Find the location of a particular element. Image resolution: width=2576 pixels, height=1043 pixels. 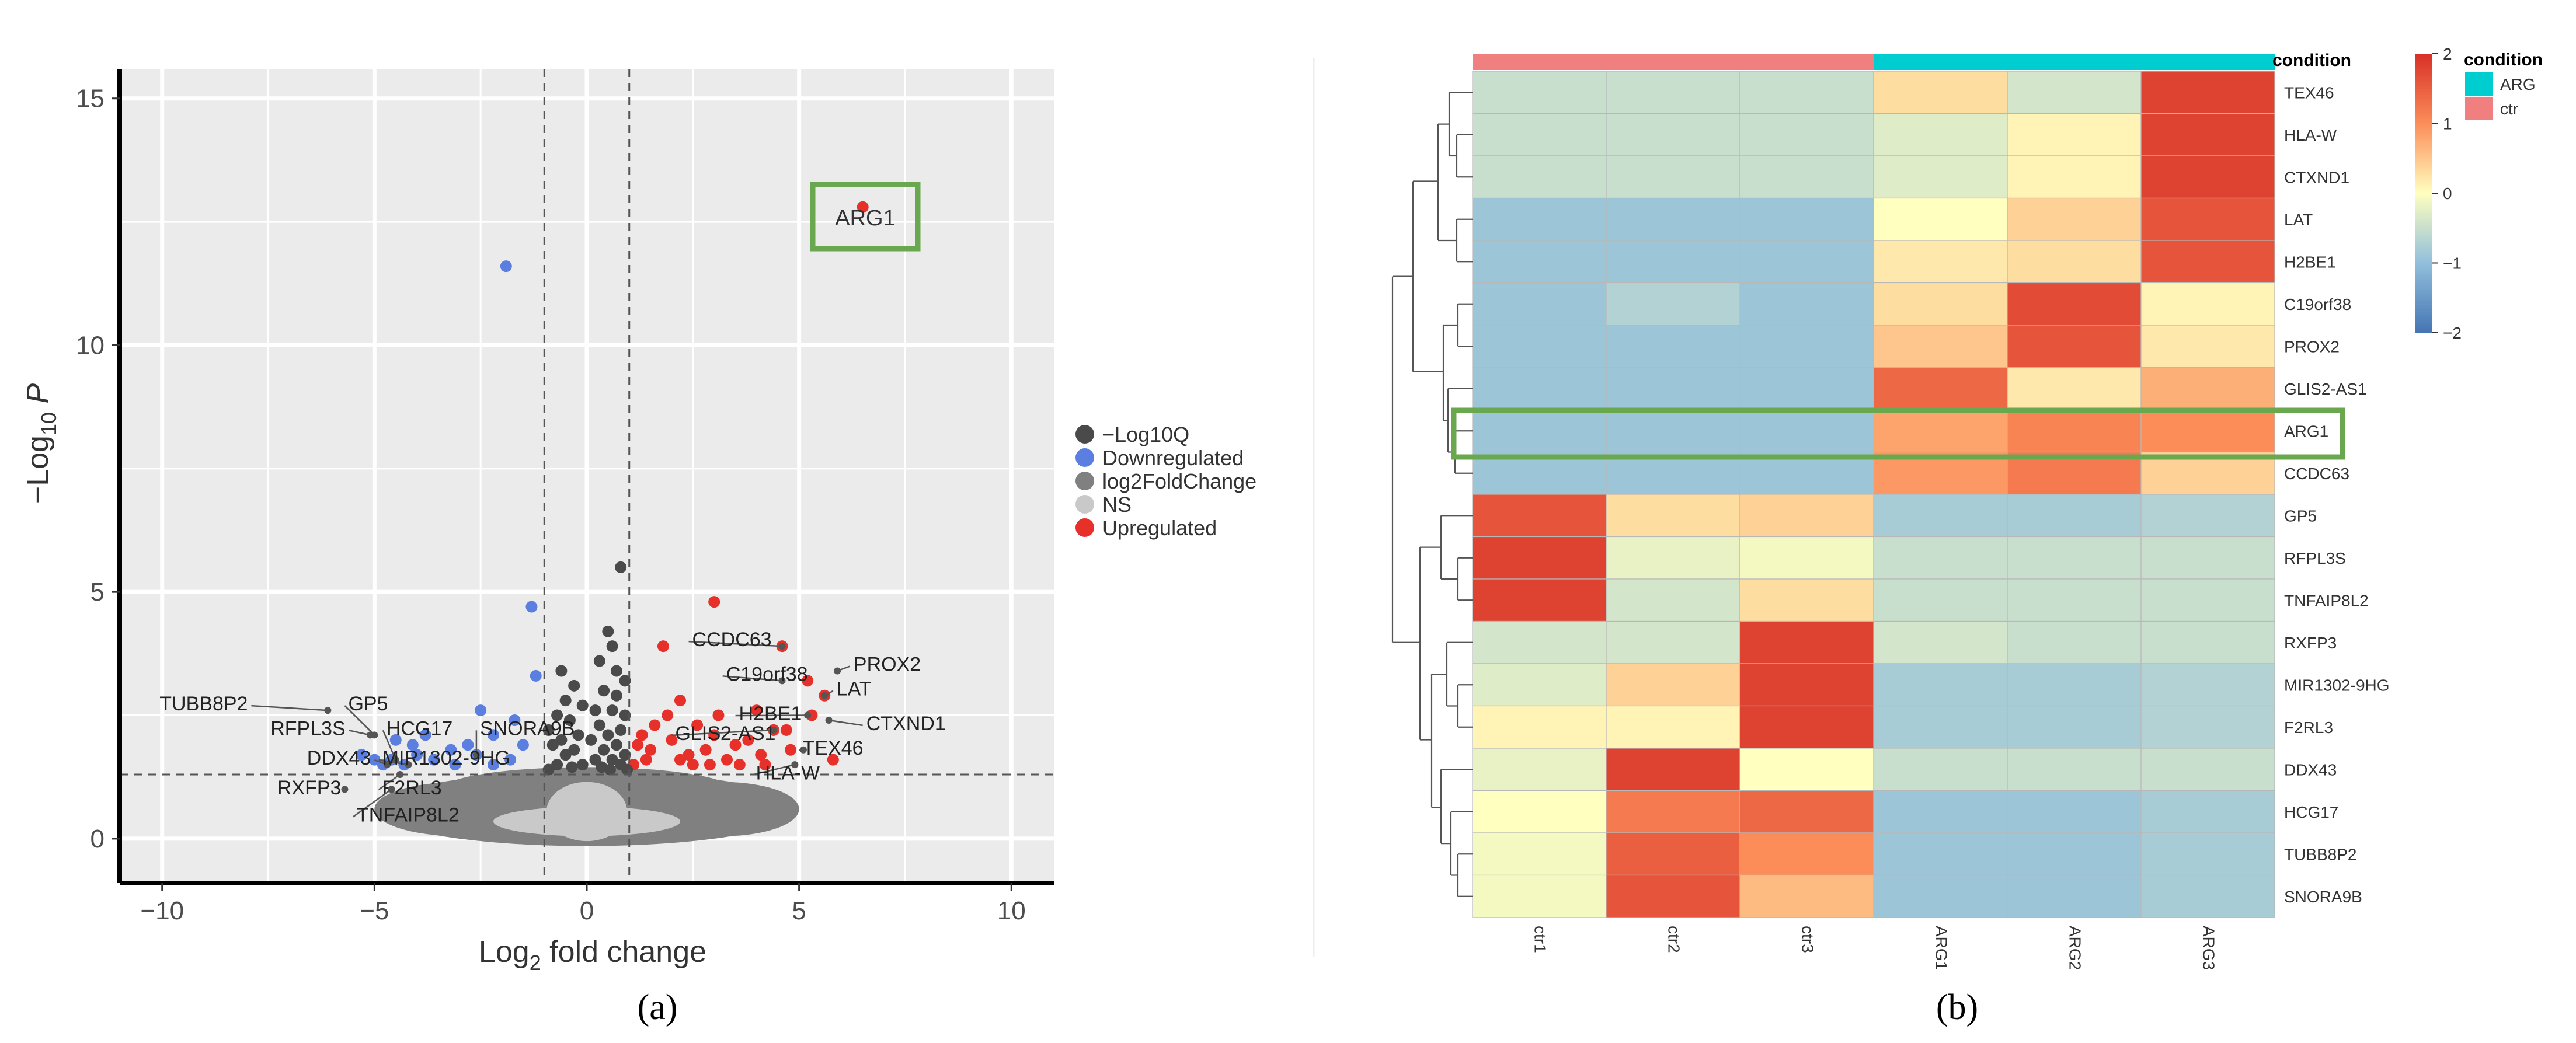

heatmap-cell-lat-ctr3 is located at coordinates (1806, 219).